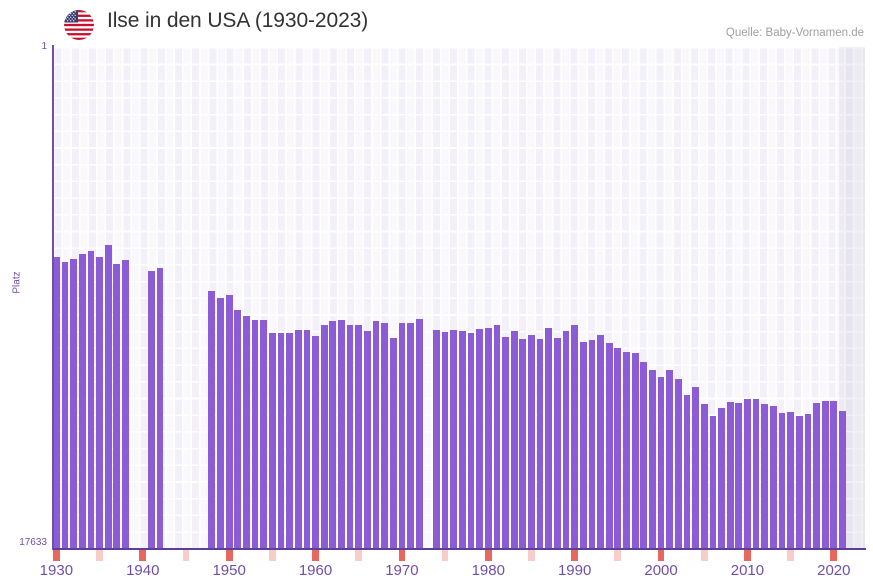 The height and width of the screenshot is (587, 873). I want to click on x-axis-label-1930: 1930, so click(56, 570).